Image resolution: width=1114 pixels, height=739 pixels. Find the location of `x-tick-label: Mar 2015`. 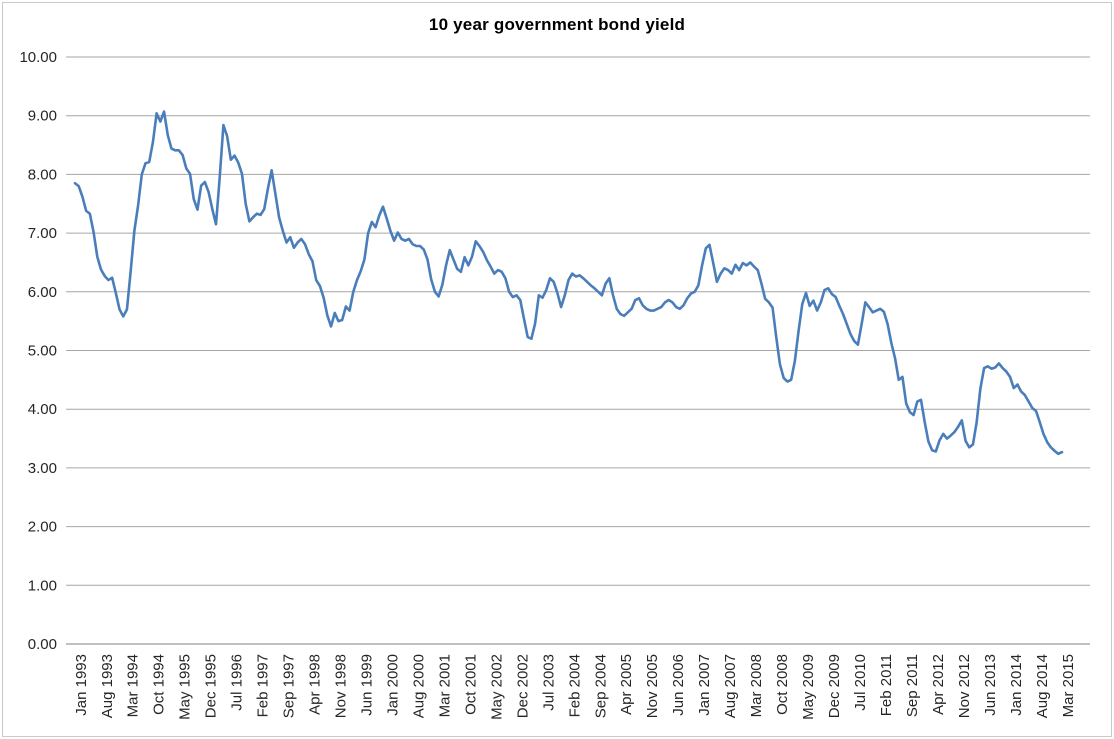

x-tick-label: Mar 2015 is located at coordinates (1068, 685).